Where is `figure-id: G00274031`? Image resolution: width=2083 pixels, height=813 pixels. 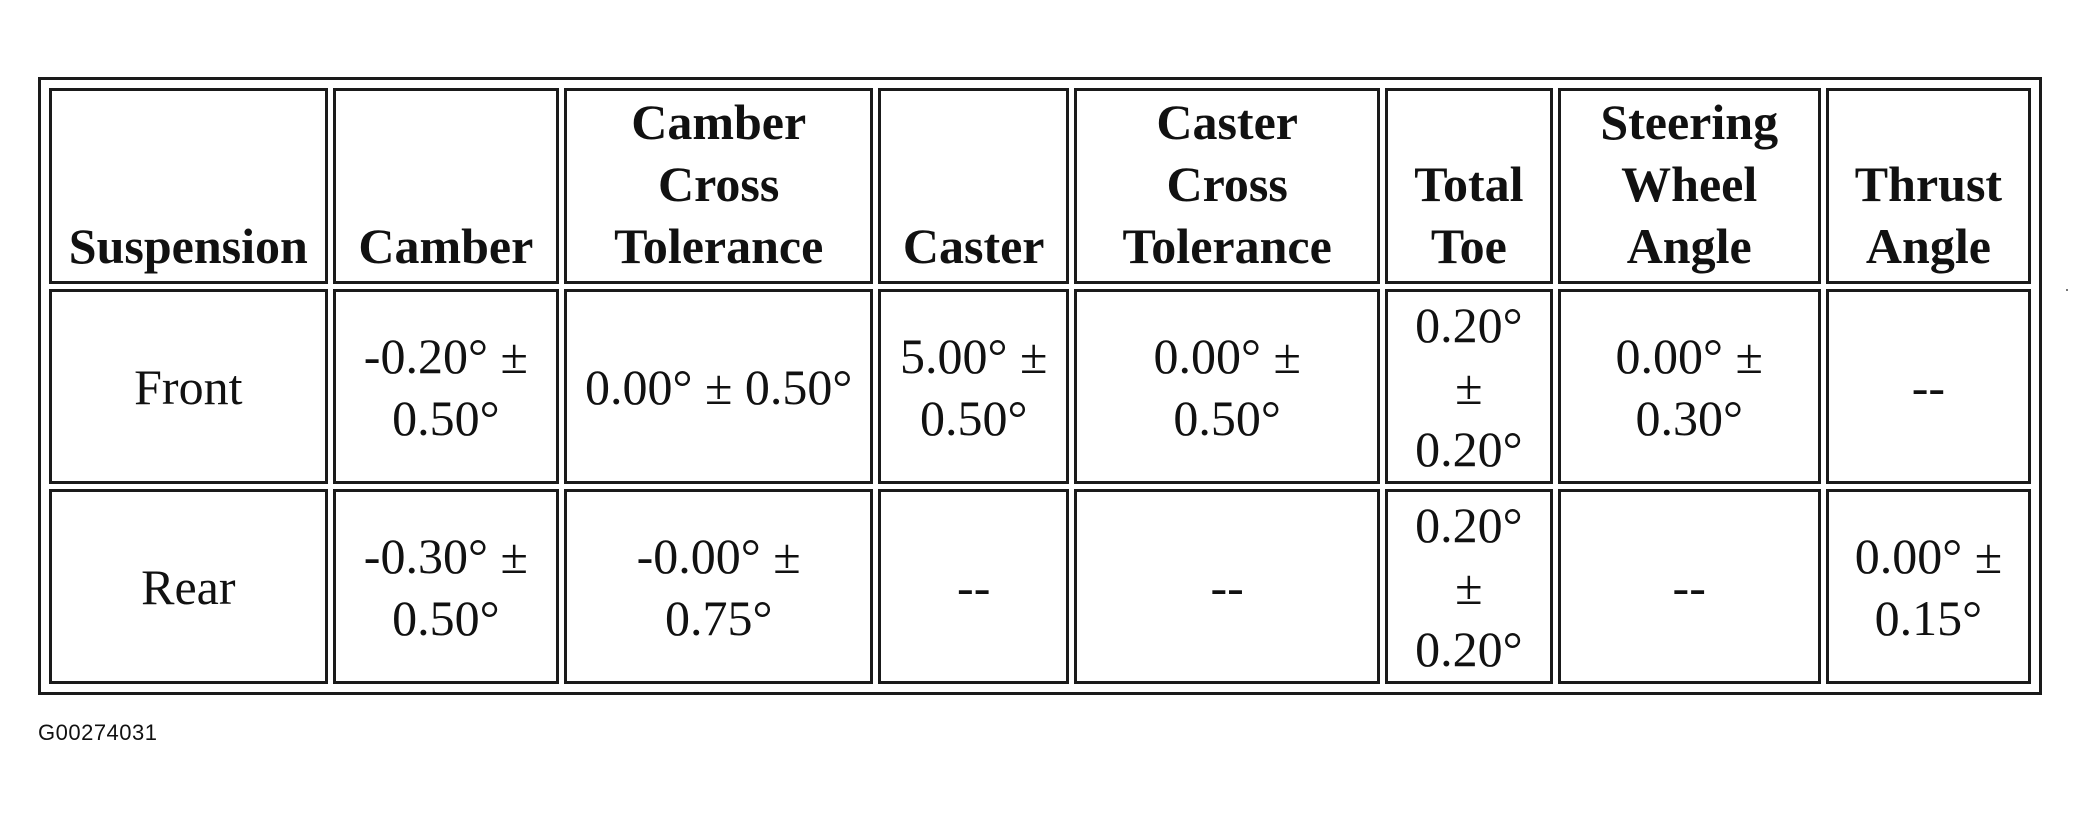
figure-id: G00274031 is located at coordinates (98, 732).